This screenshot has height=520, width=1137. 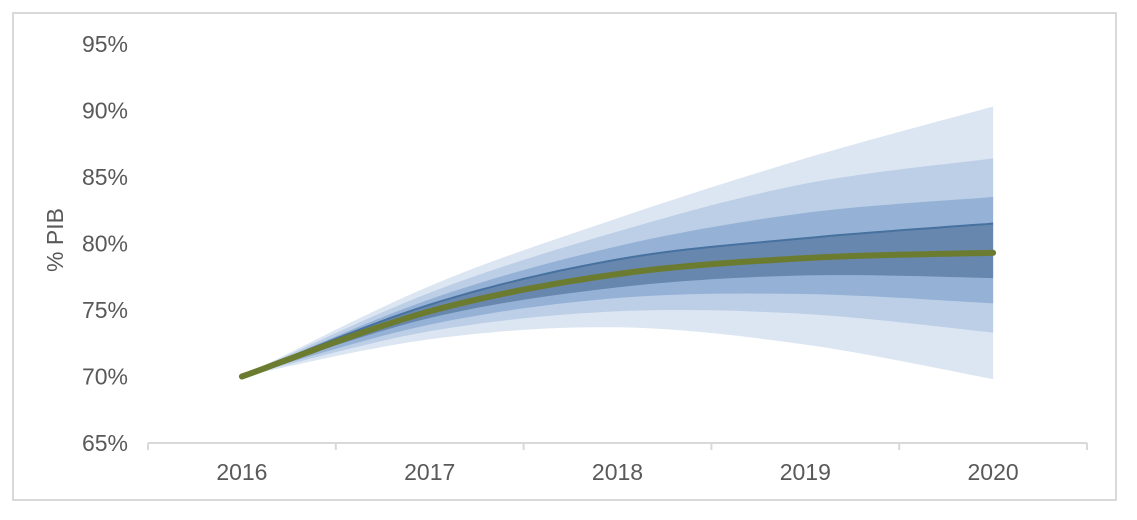 What do you see at coordinates (105, 44) in the screenshot?
I see `y-axis-tick-label: 95%` at bounding box center [105, 44].